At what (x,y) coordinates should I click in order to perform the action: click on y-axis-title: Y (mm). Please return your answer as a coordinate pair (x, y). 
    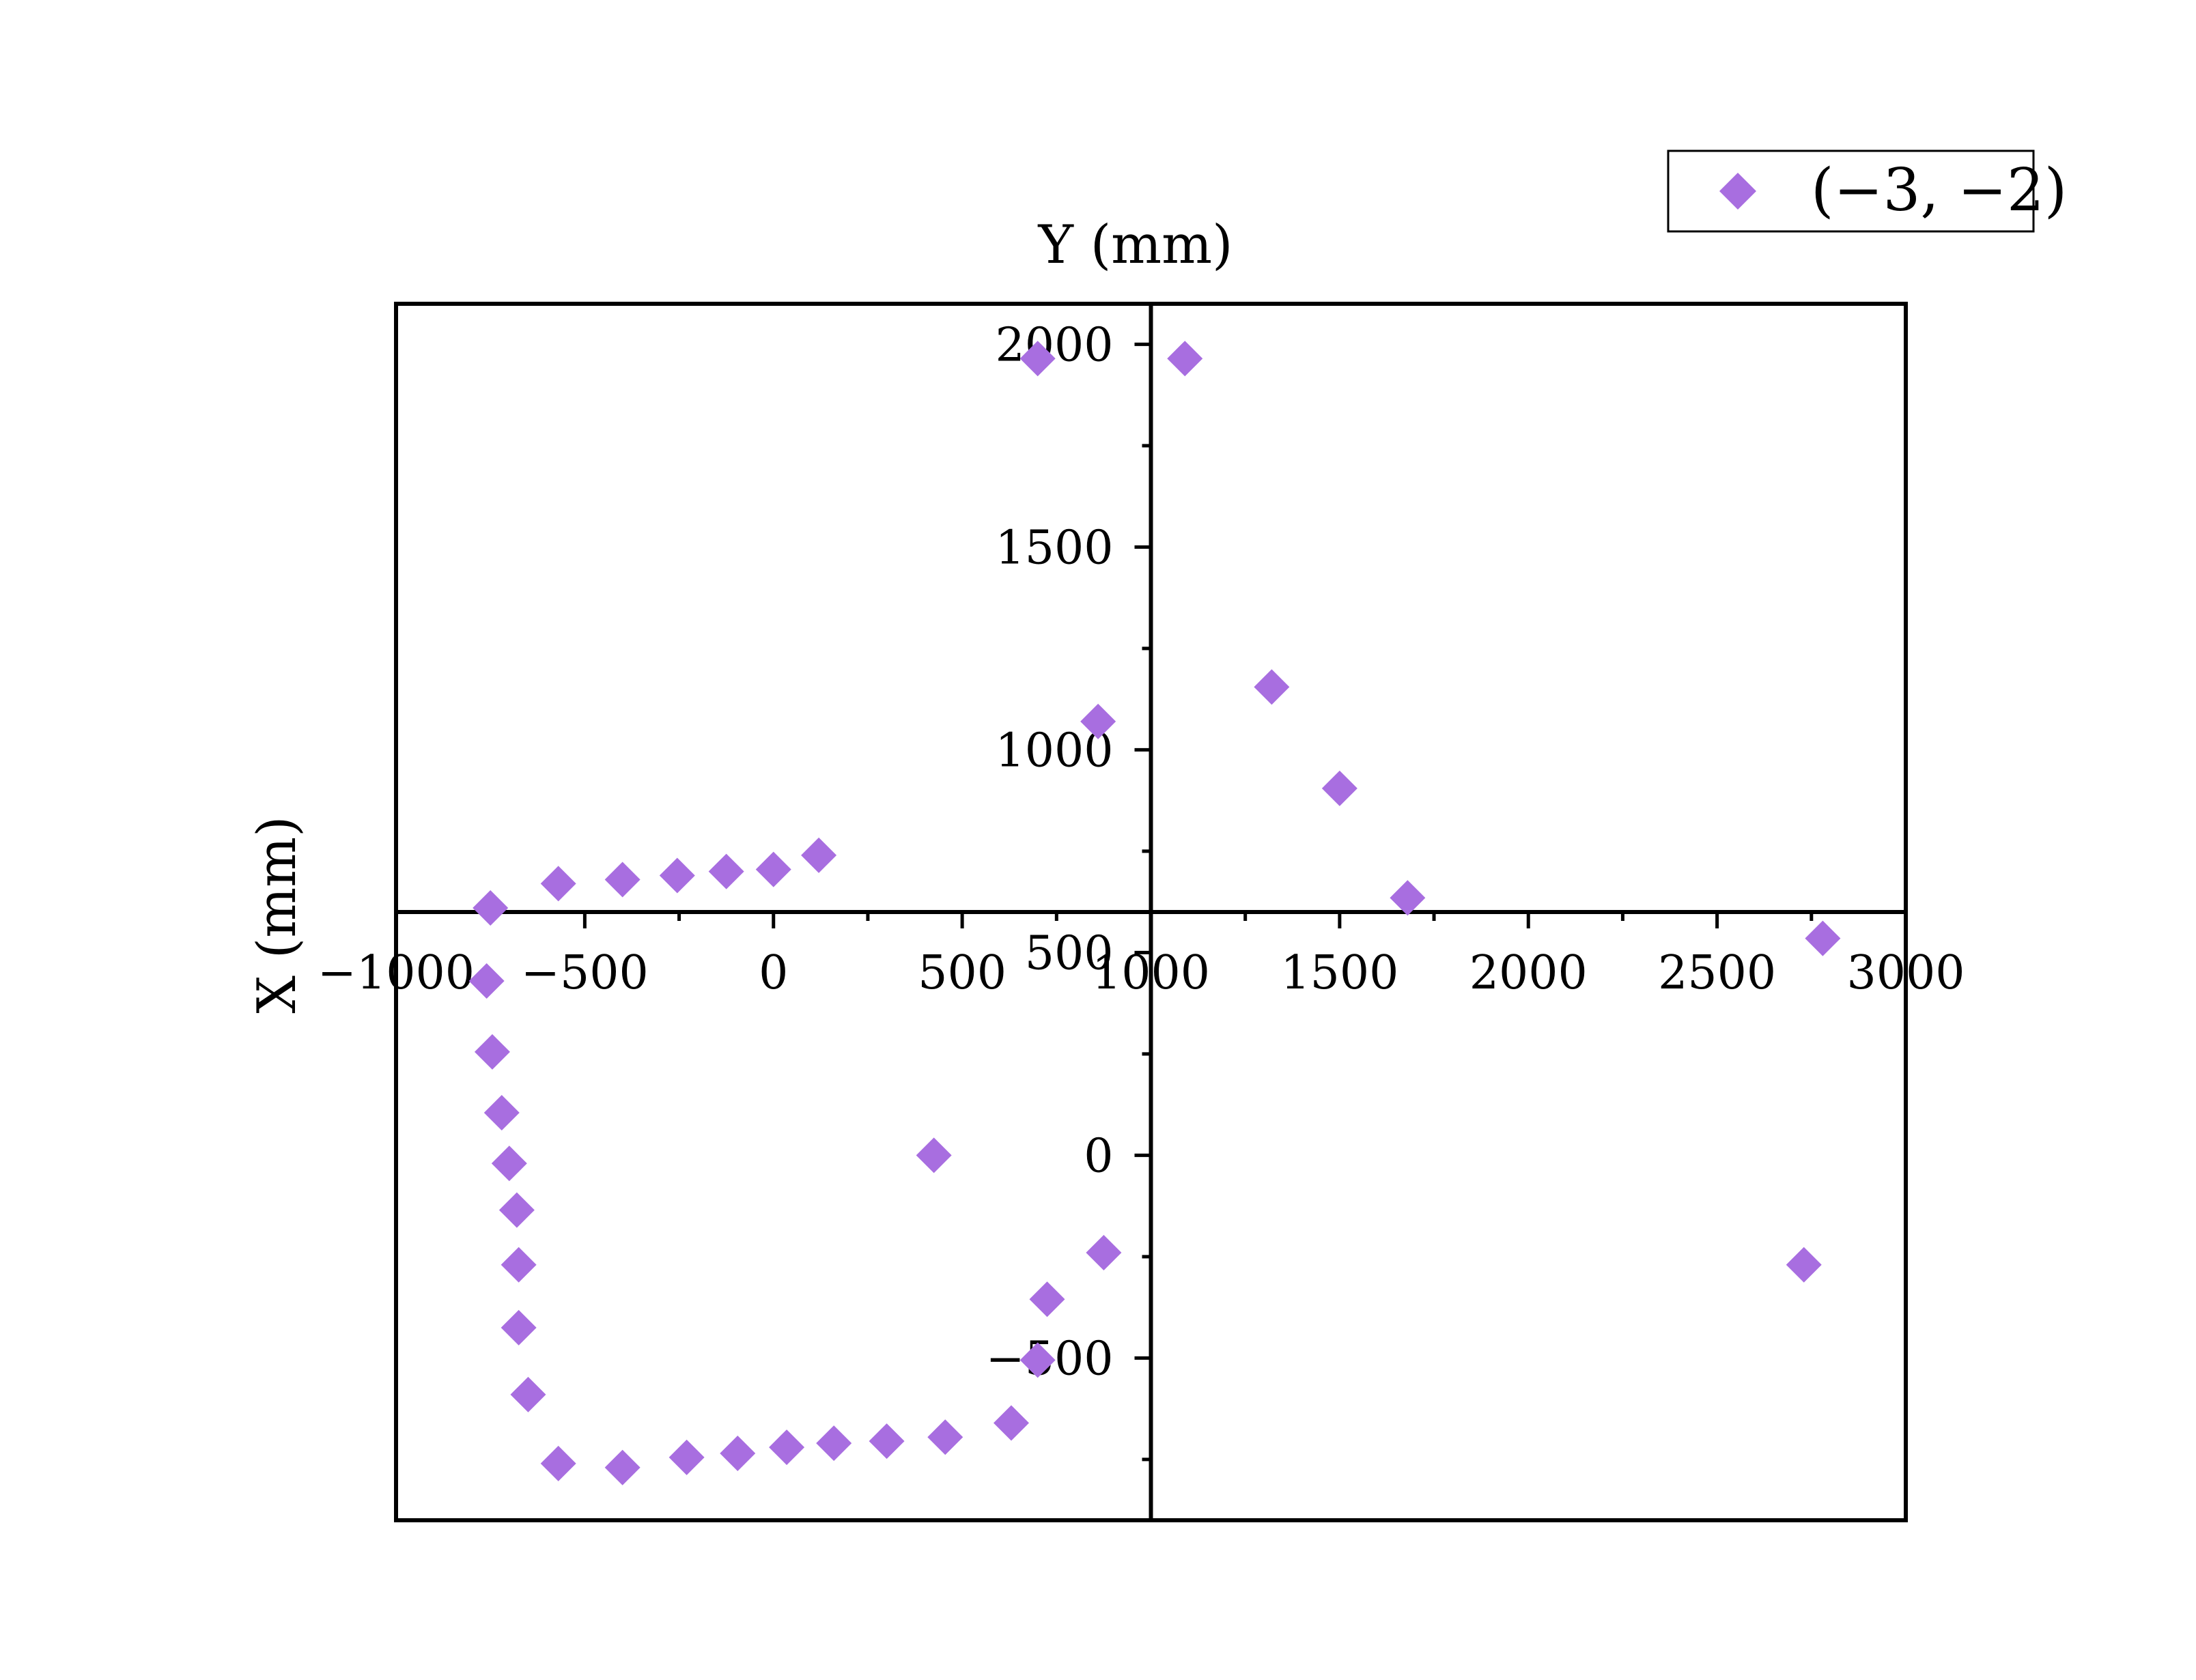
    Looking at the image, I should click on (1135, 245).